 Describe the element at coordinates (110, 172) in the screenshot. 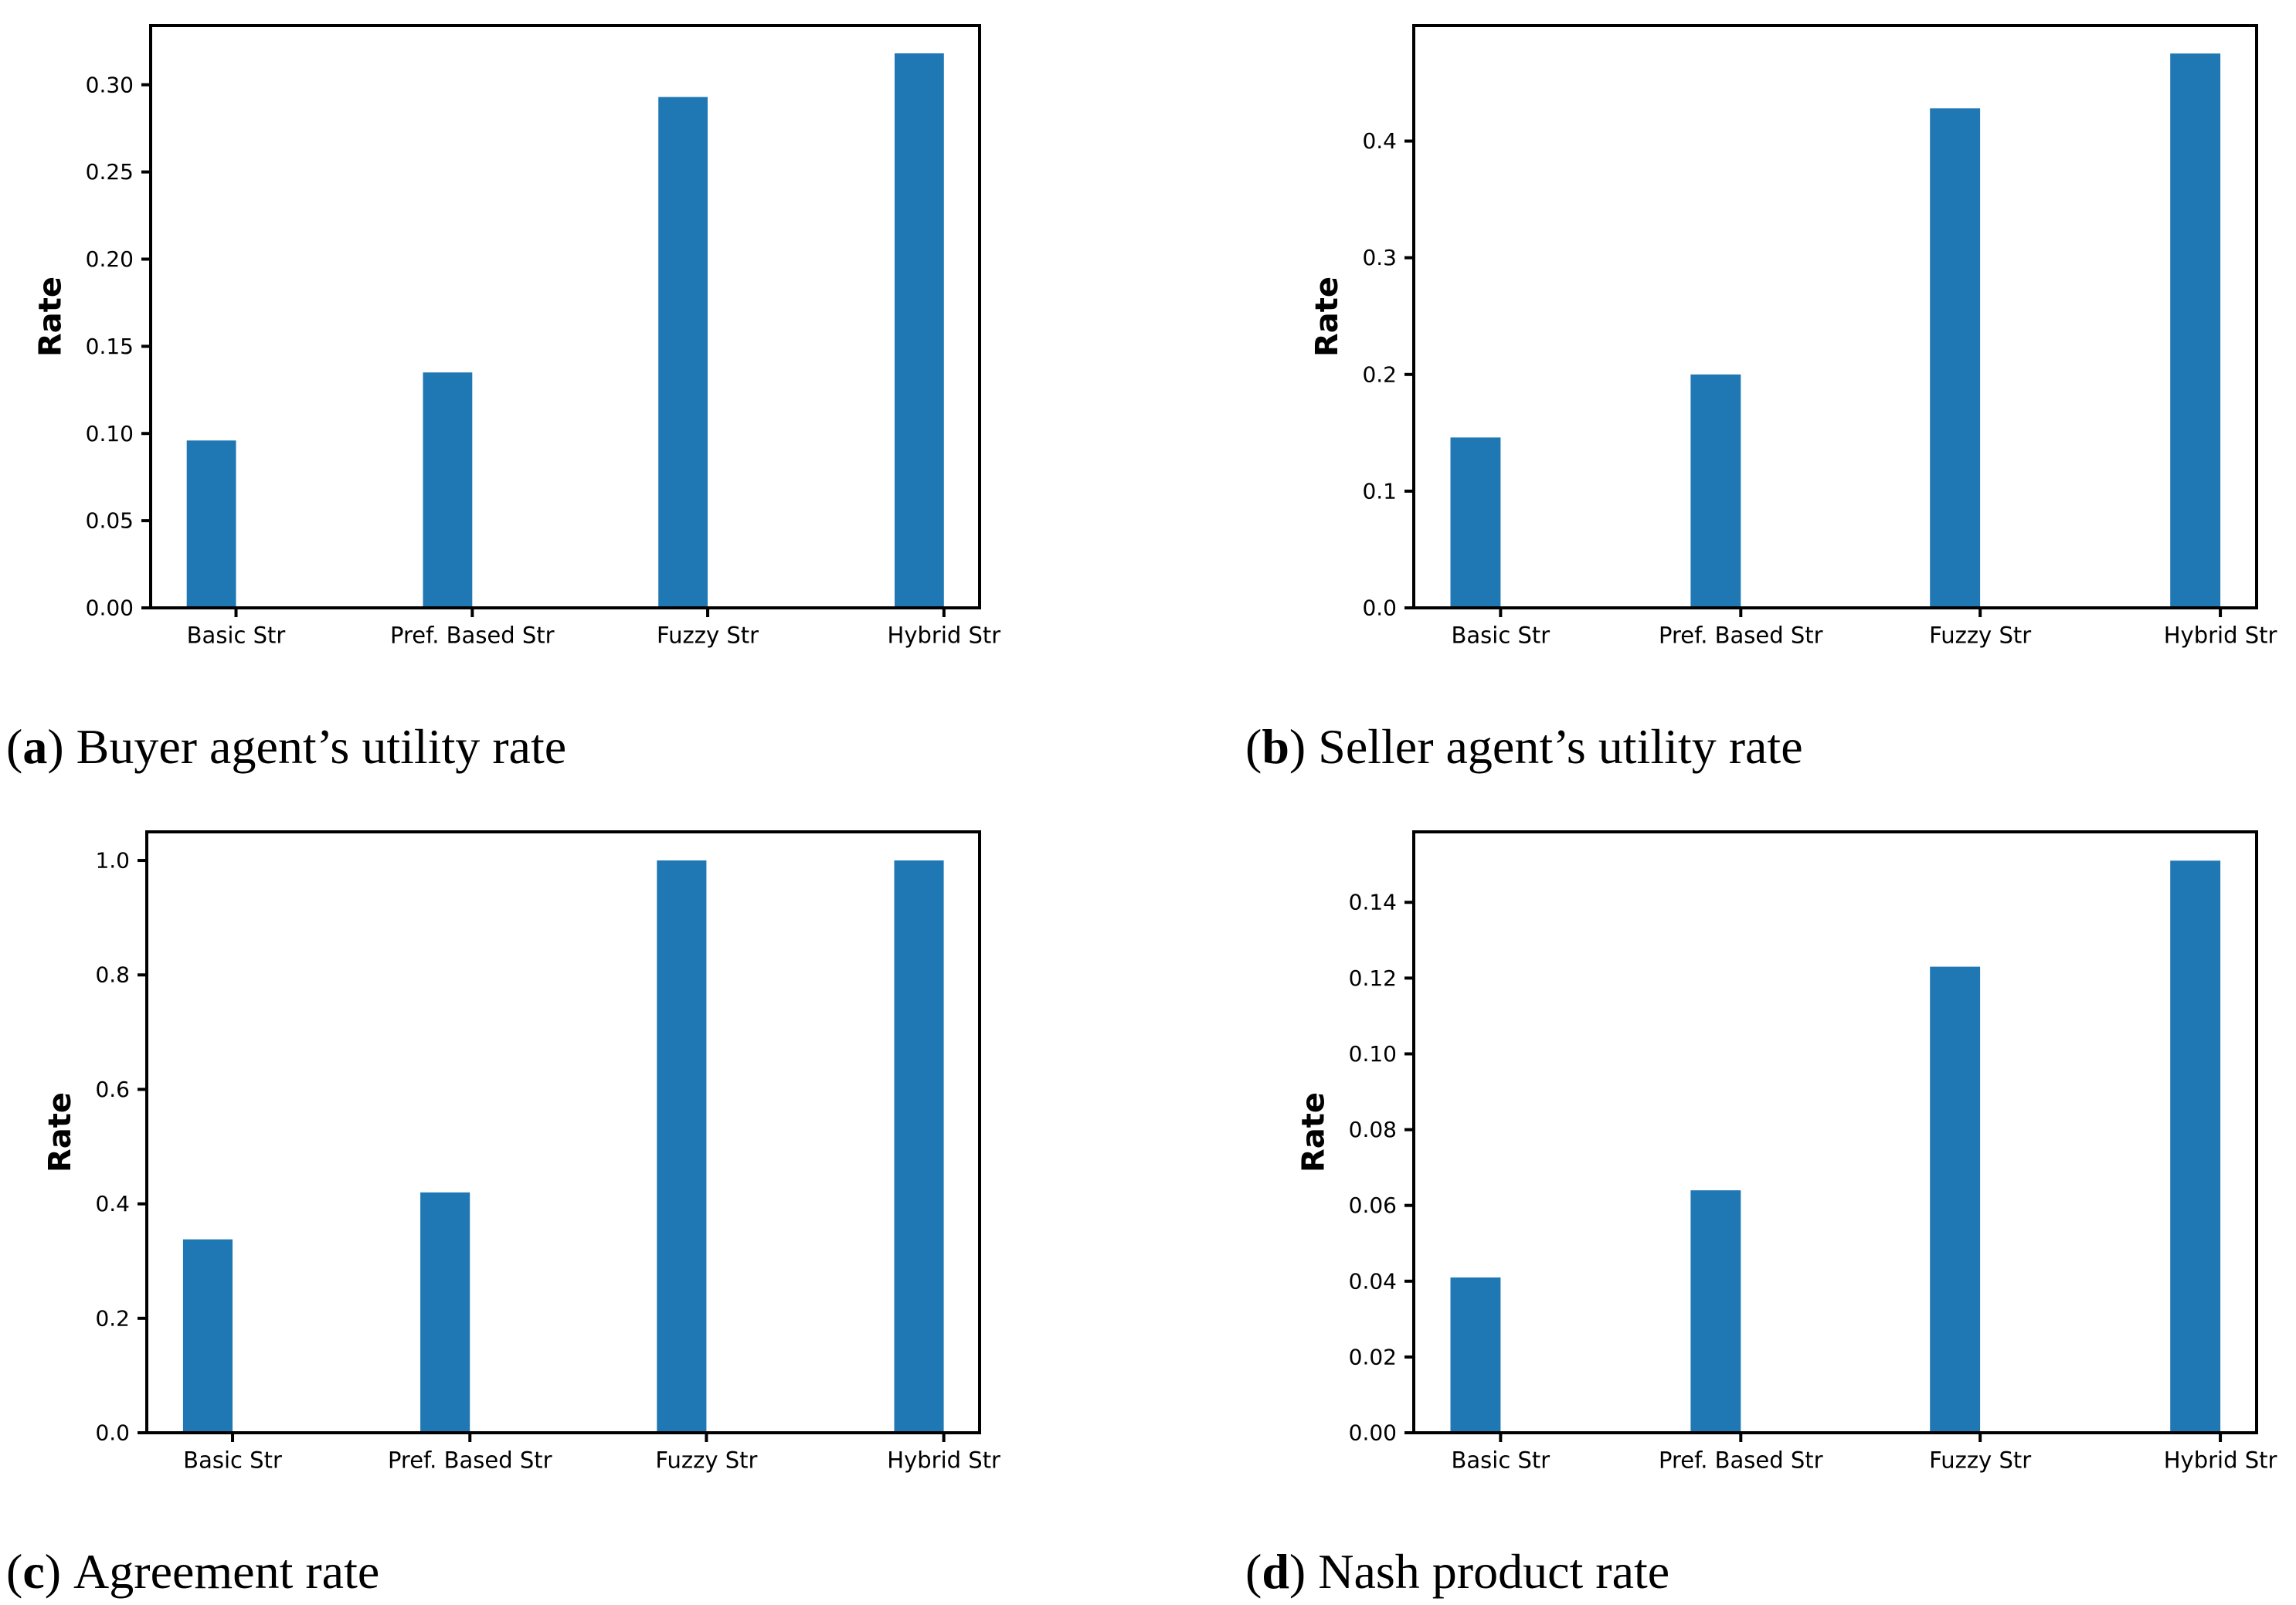

I see `y-tick-label: 0.25` at that location.